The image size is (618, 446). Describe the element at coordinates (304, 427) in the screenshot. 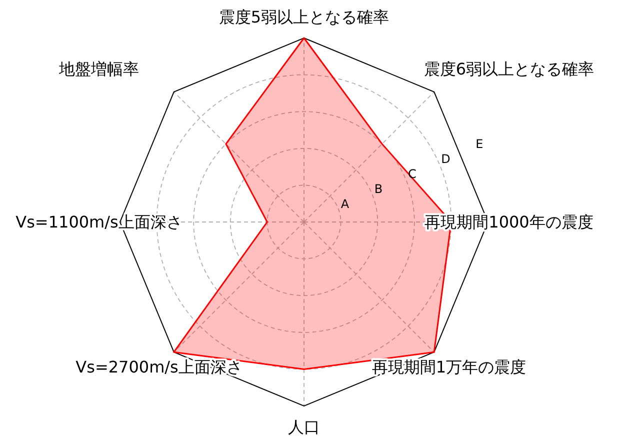

I see `spoke-label: 人口` at that location.